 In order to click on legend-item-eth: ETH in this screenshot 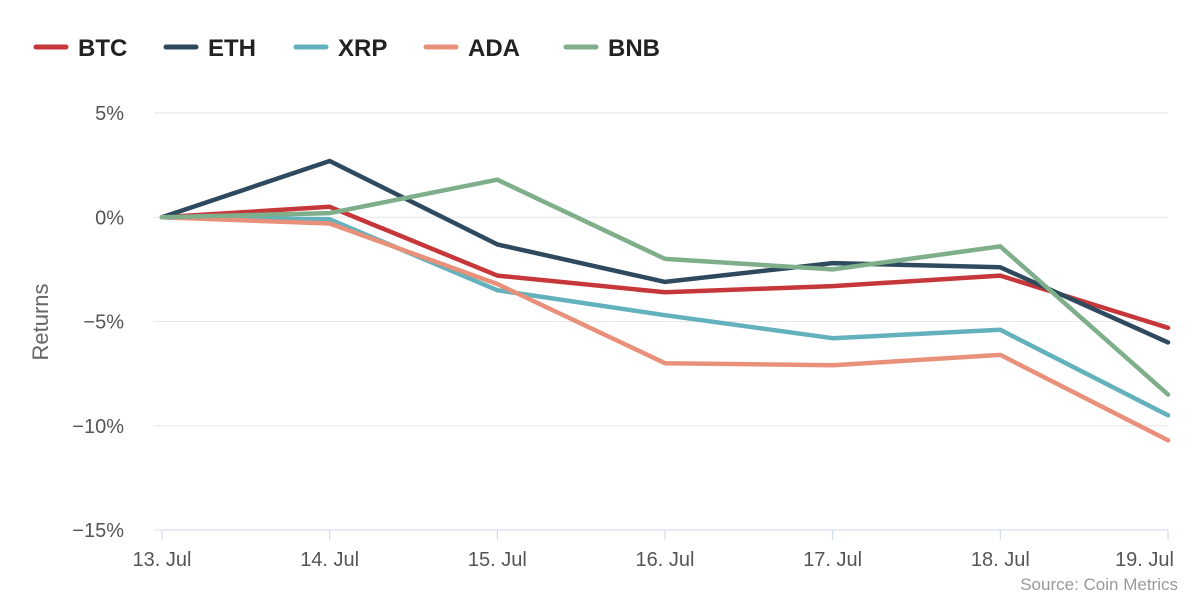, I will do `click(209, 48)`.